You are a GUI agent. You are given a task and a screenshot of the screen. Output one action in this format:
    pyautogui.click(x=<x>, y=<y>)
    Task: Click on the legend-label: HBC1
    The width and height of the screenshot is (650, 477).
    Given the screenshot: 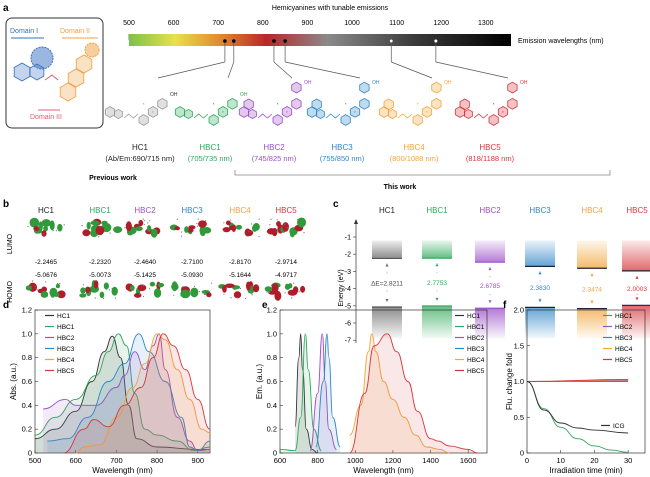 What is the action you would take?
    pyautogui.click(x=476, y=327)
    